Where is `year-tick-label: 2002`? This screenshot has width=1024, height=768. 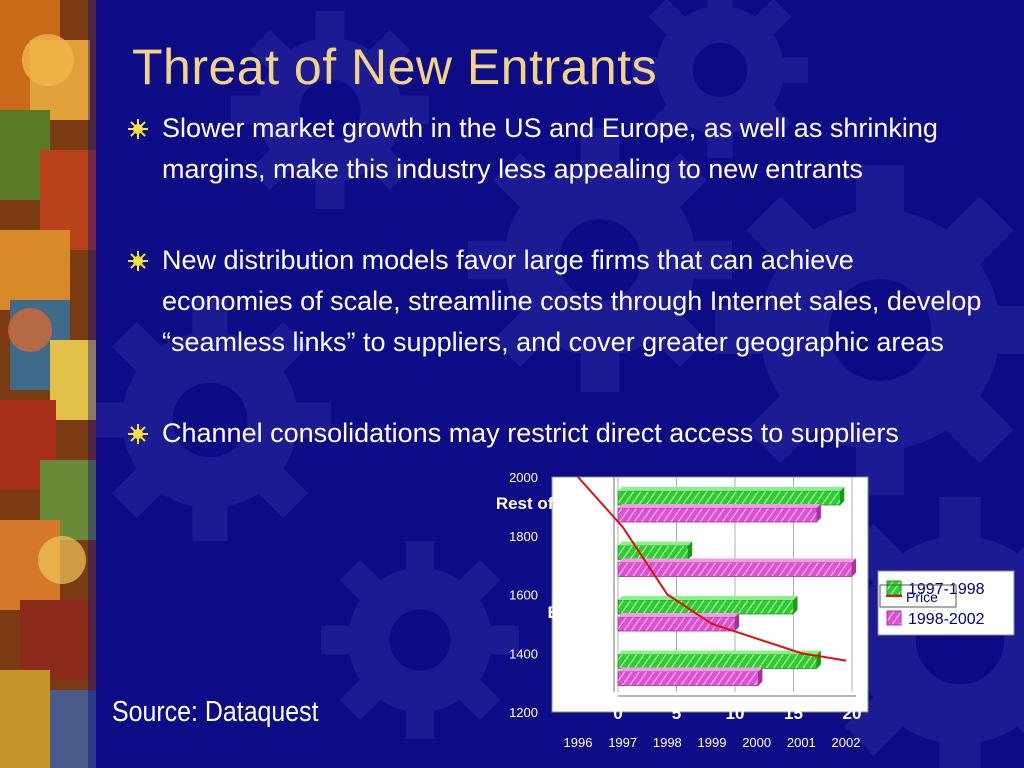
year-tick-label: 2002 is located at coordinates (846, 742).